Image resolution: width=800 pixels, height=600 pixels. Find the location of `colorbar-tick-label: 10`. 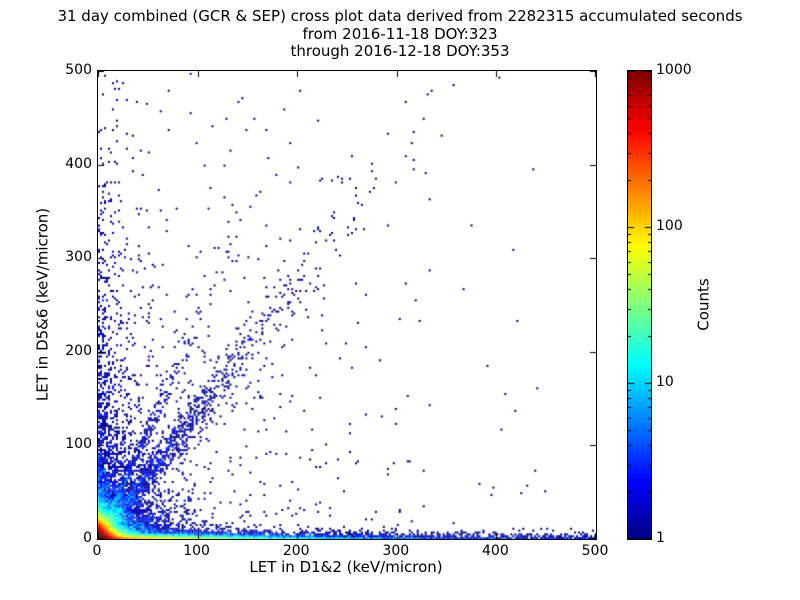

colorbar-tick-label: 10 is located at coordinates (665, 382).